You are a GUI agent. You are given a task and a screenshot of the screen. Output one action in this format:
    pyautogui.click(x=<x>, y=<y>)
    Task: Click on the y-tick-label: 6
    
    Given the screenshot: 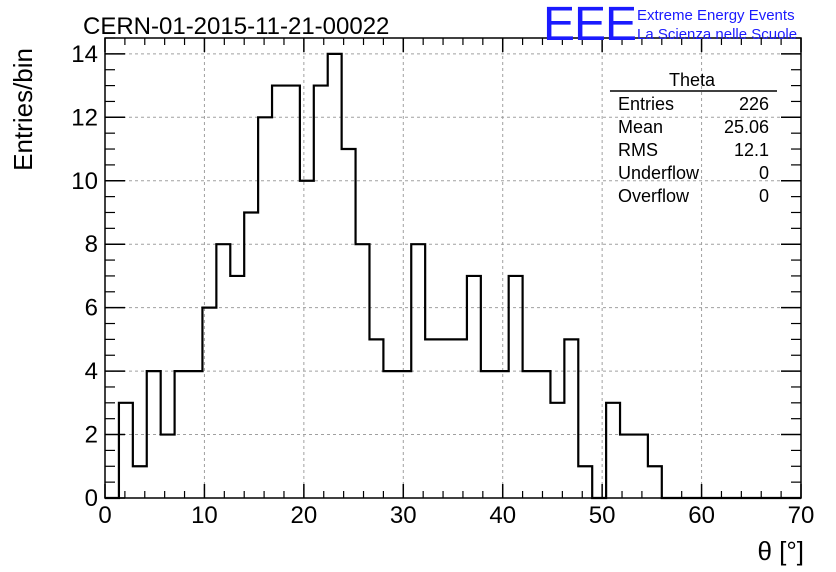 What is the action you would take?
    pyautogui.click(x=91, y=308)
    